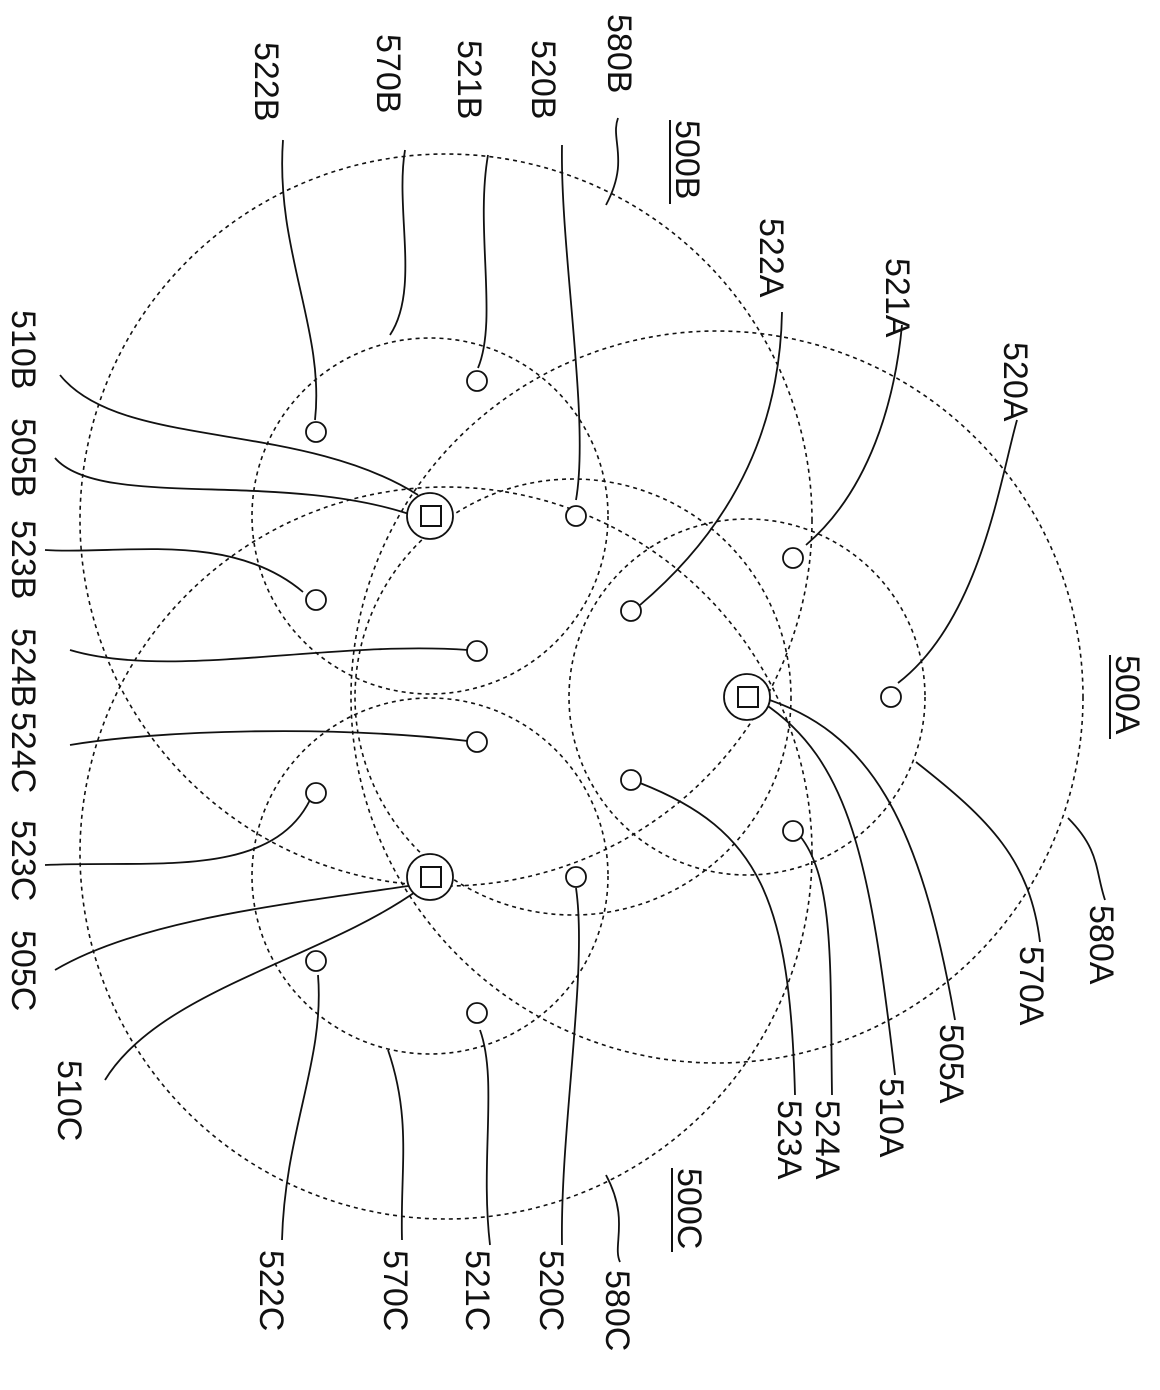  I want to click on leader-510A, so click(828, 888).